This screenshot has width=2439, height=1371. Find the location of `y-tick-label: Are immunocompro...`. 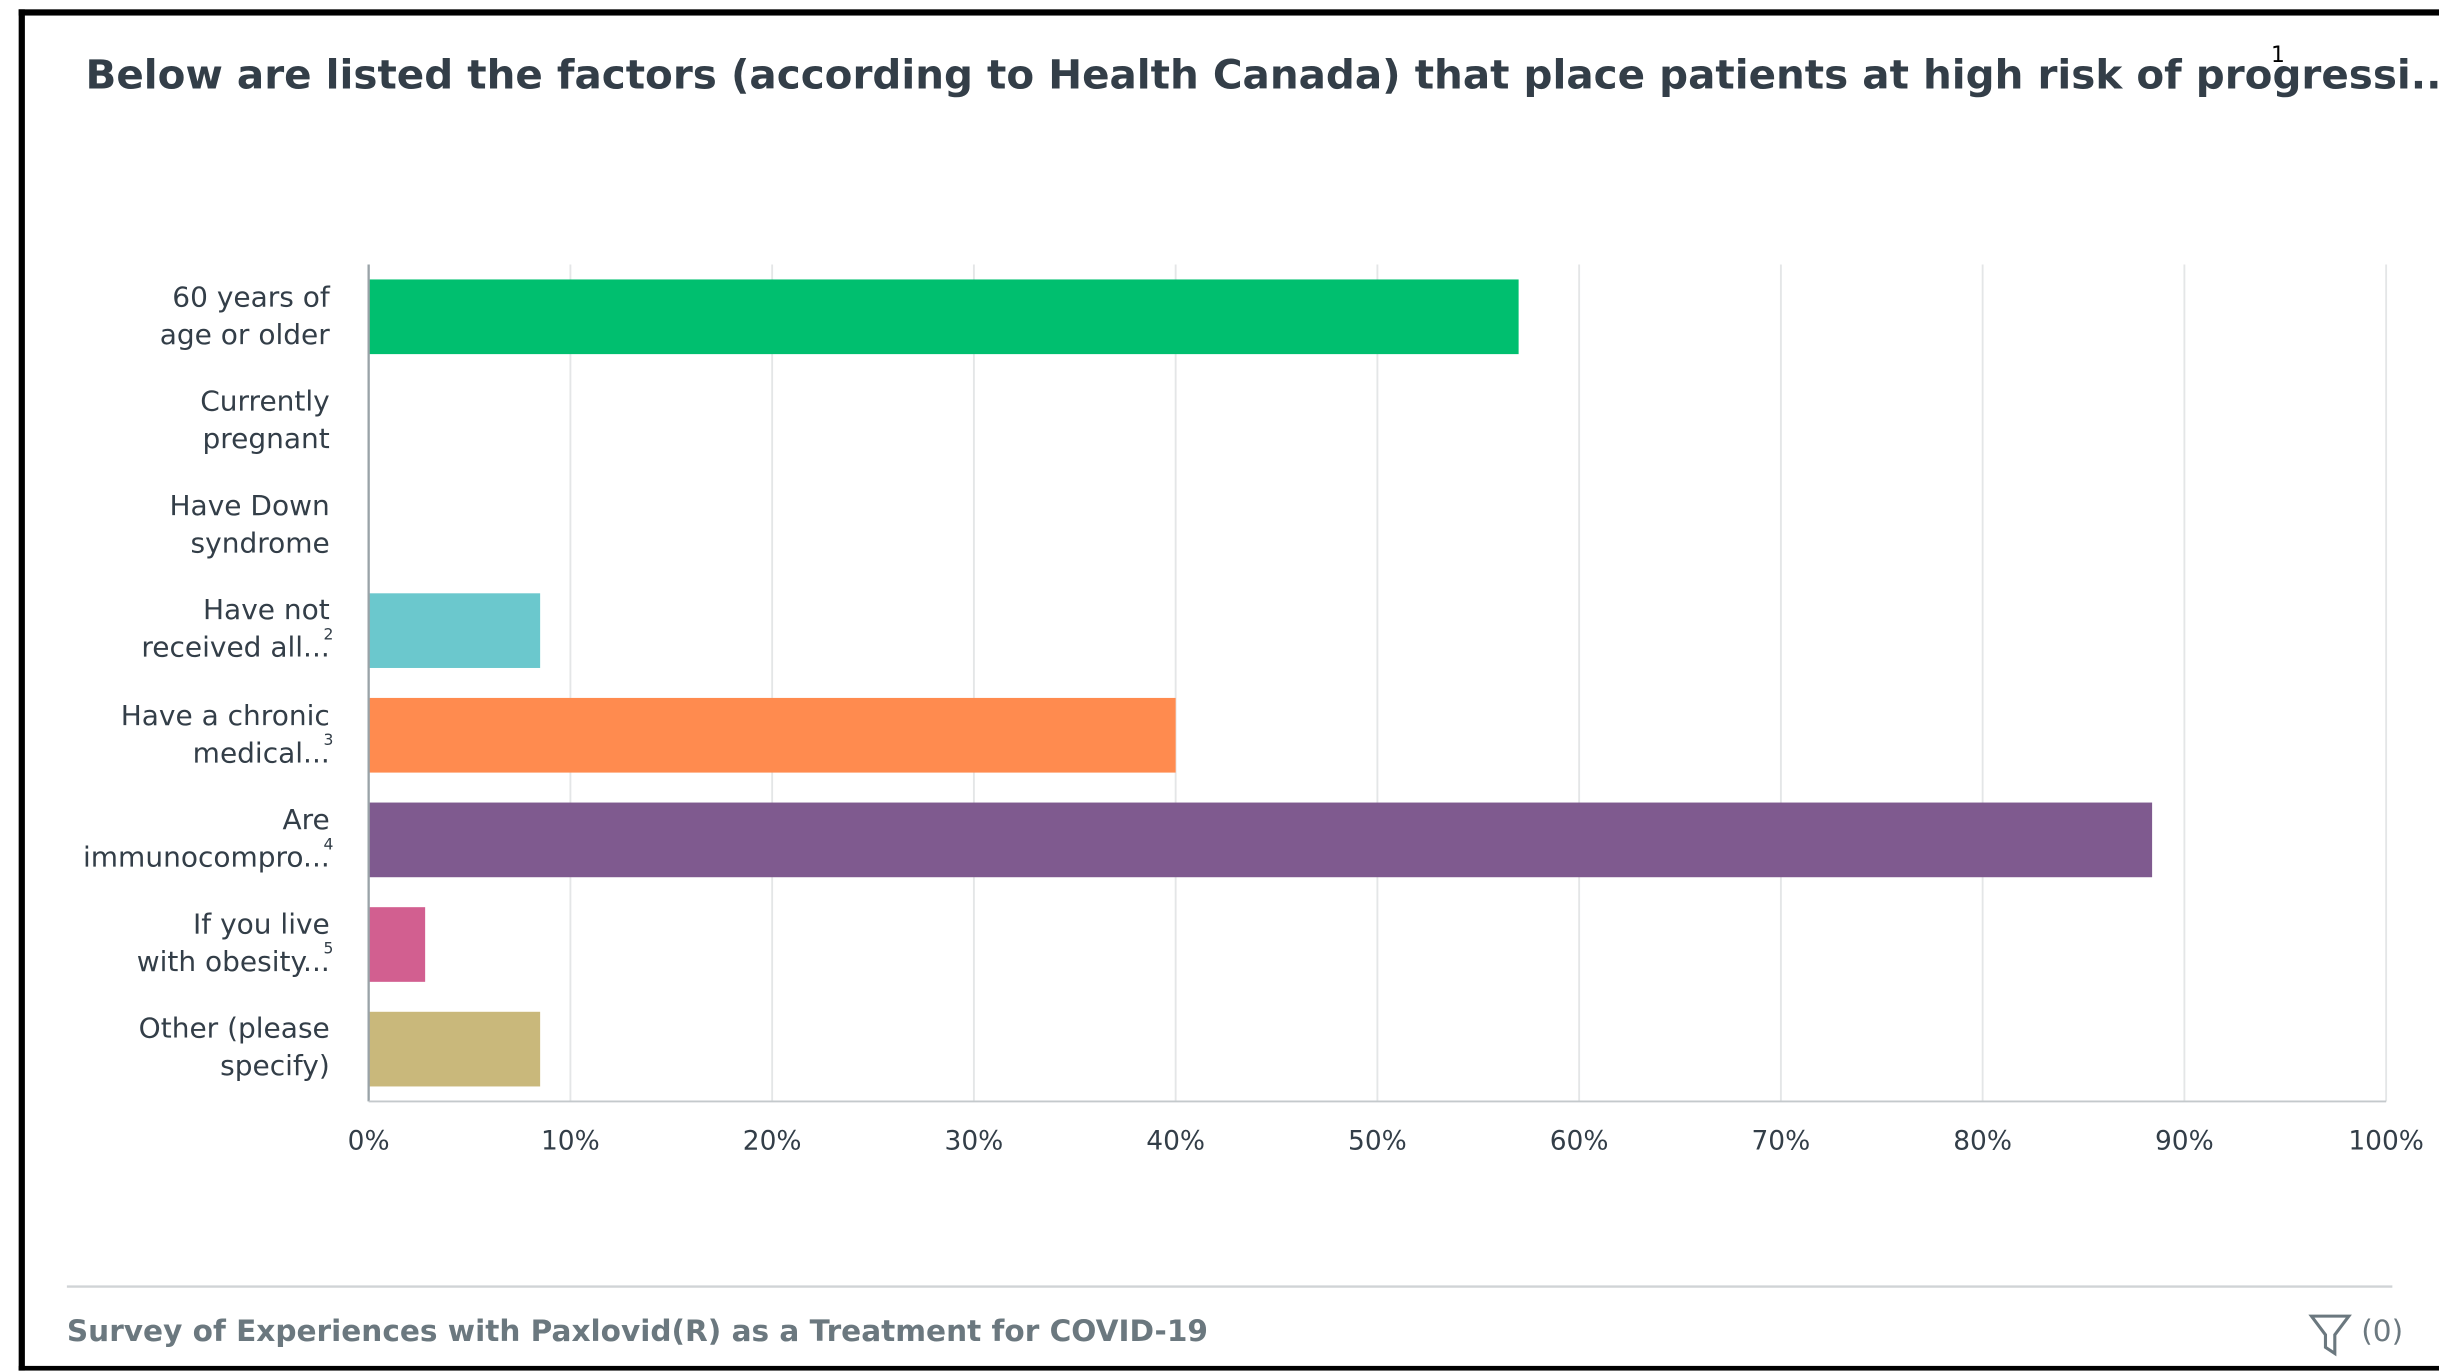

y-tick-label: Are immunocompro... is located at coordinates (206, 839).